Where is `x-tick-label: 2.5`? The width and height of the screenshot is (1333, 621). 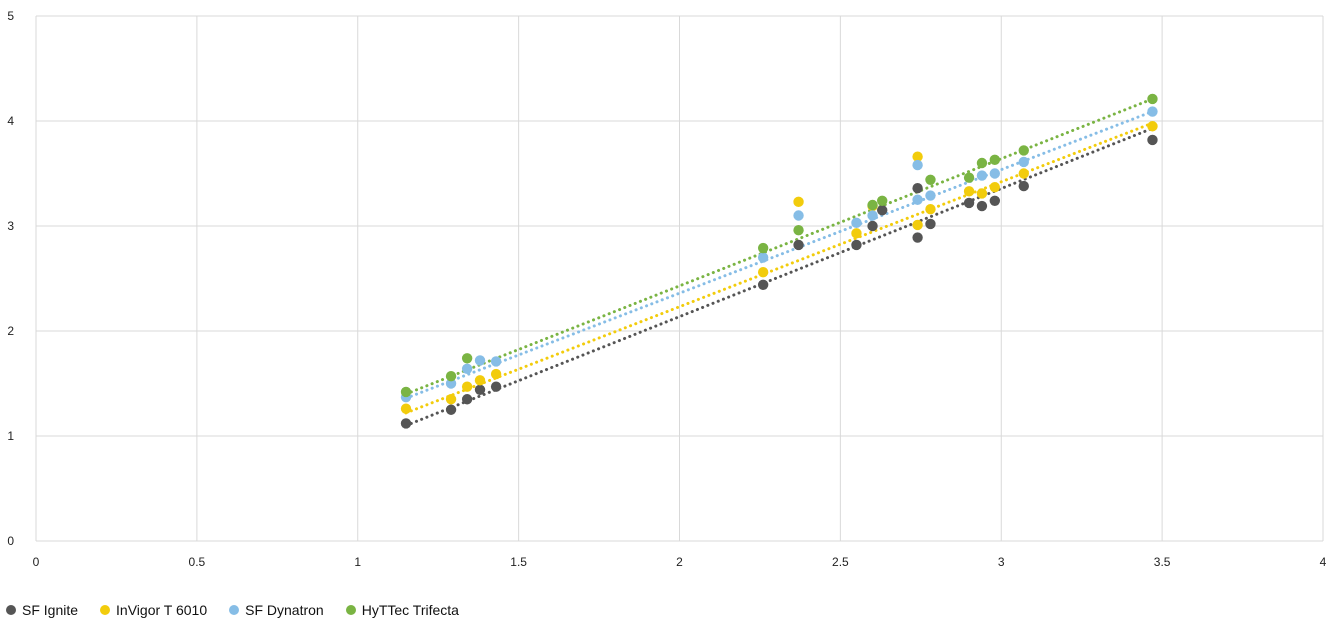
x-tick-label: 2.5 is located at coordinates (840, 562).